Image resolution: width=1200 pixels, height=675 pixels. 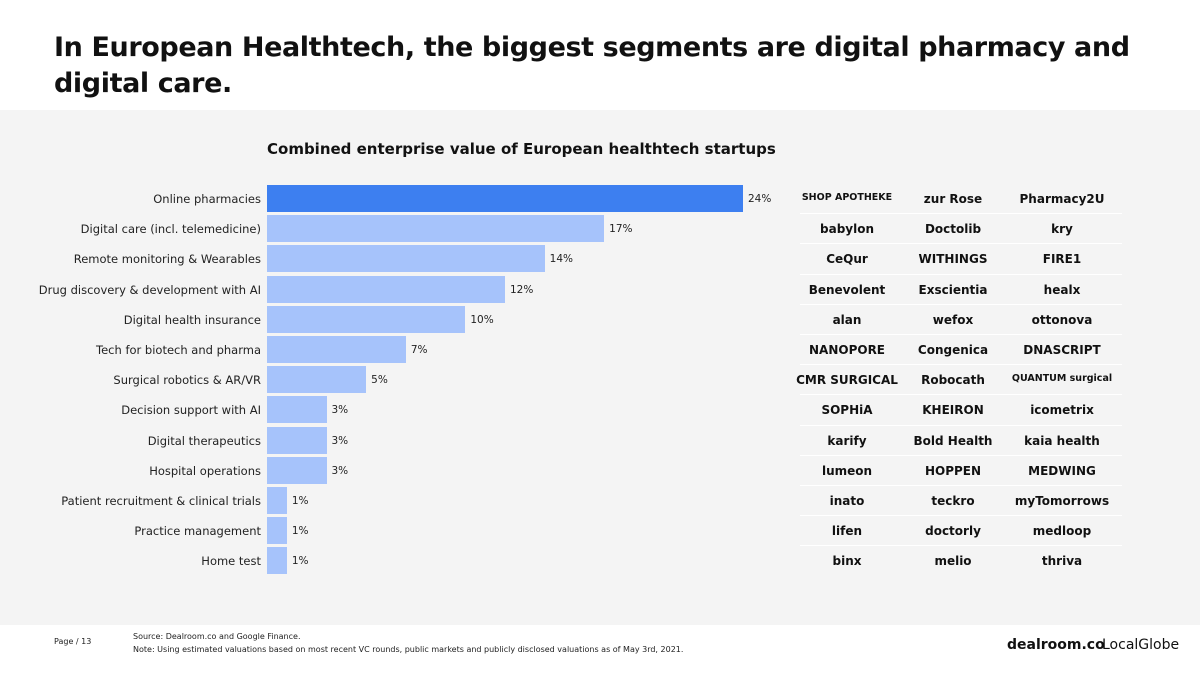 What do you see at coordinates (187, 380) in the screenshot?
I see `bar-category-label: Surgical robotics & AR/VR` at bounding box center [187, 380].